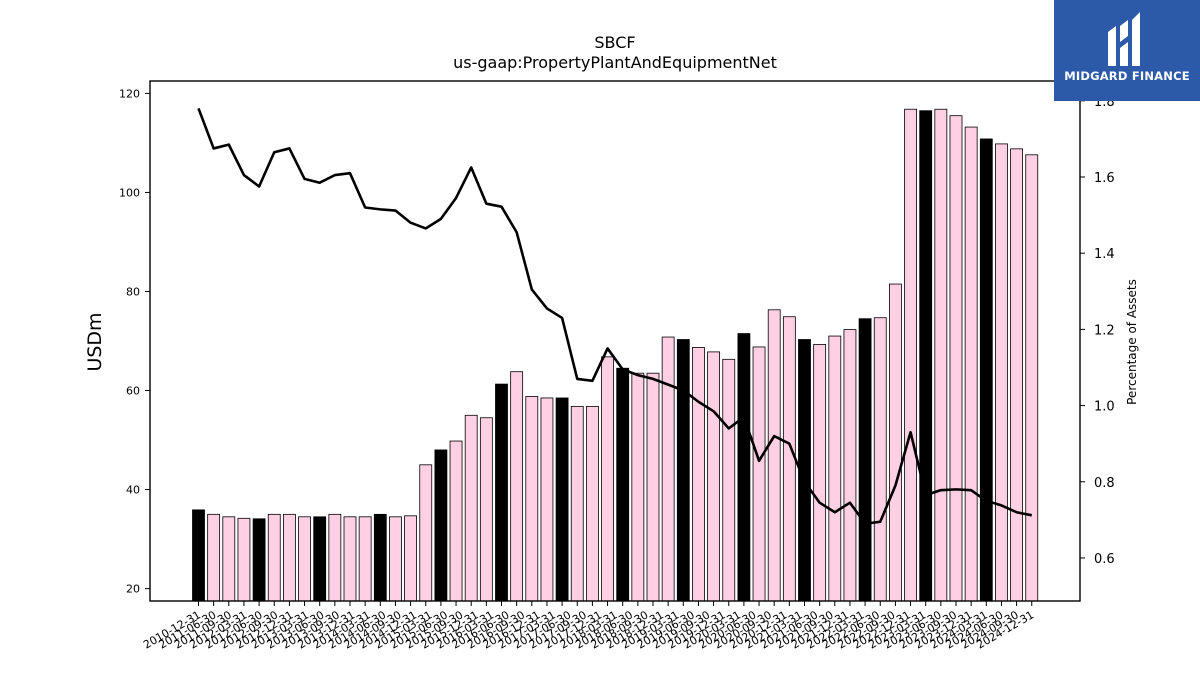 The height and width of the screenshot is (675, 1200). Describe the element at coordinates (1104, 559) in the screenshot. I see `y2-tick-label: 0.6` at that location.